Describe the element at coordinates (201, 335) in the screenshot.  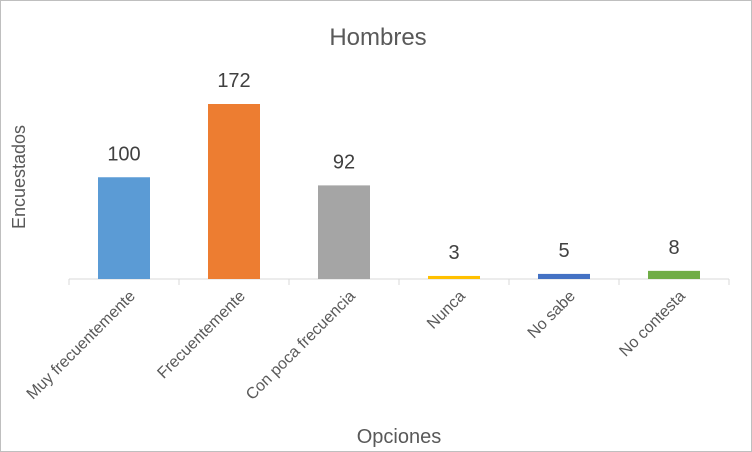
I see `x-tick-label: Frecuentemente` at that location.